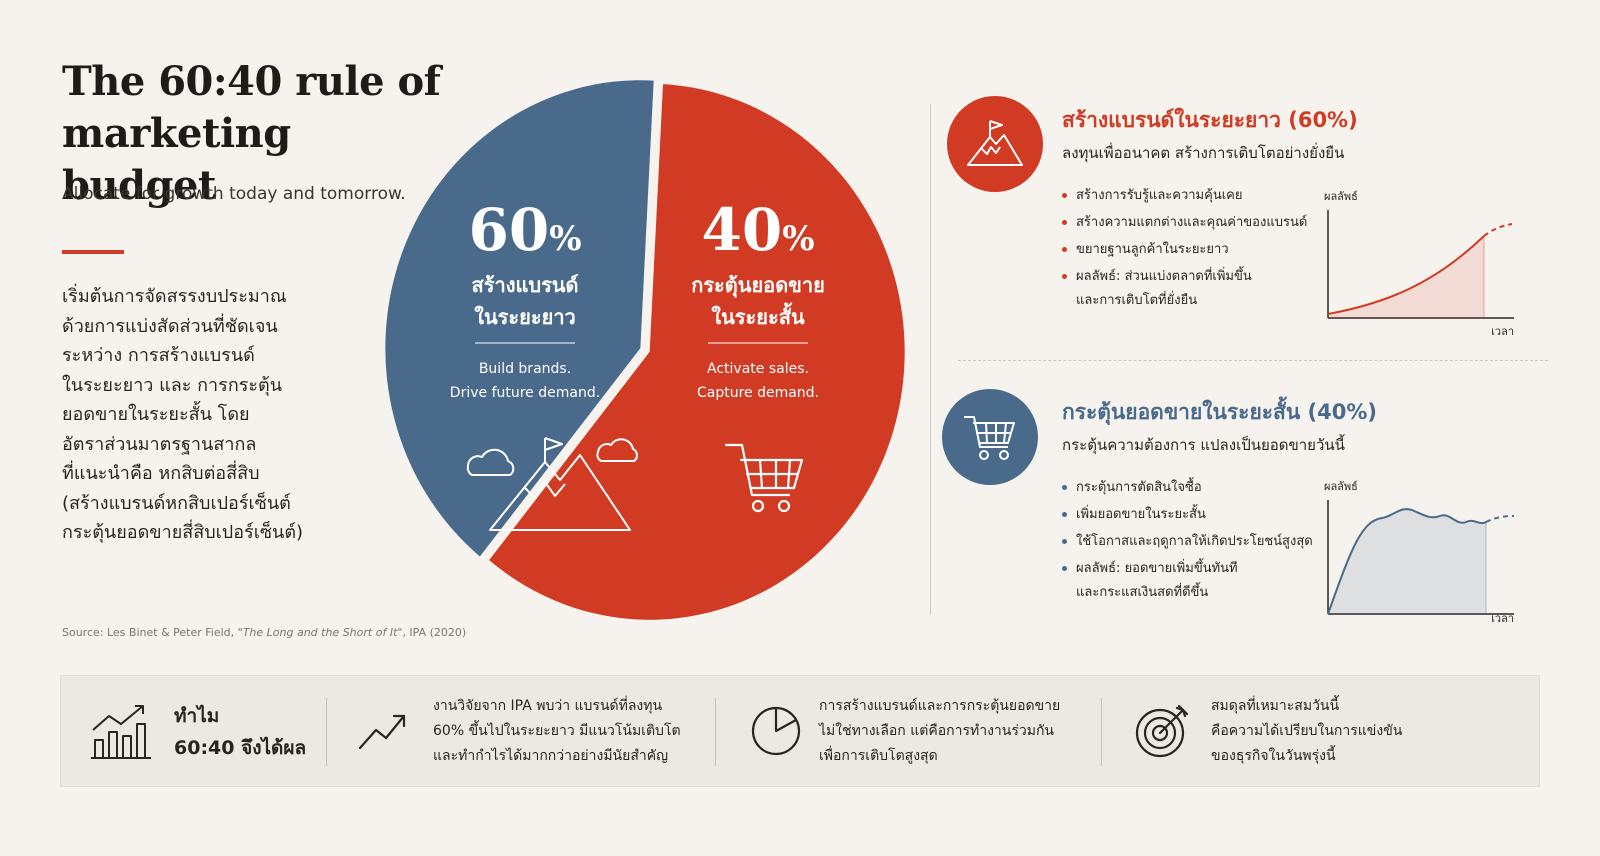  What do you see at coordinates (798, 239) in the screenshot?
I see `pie-slice-sales-unit: %` at bounding box center [798, 239].